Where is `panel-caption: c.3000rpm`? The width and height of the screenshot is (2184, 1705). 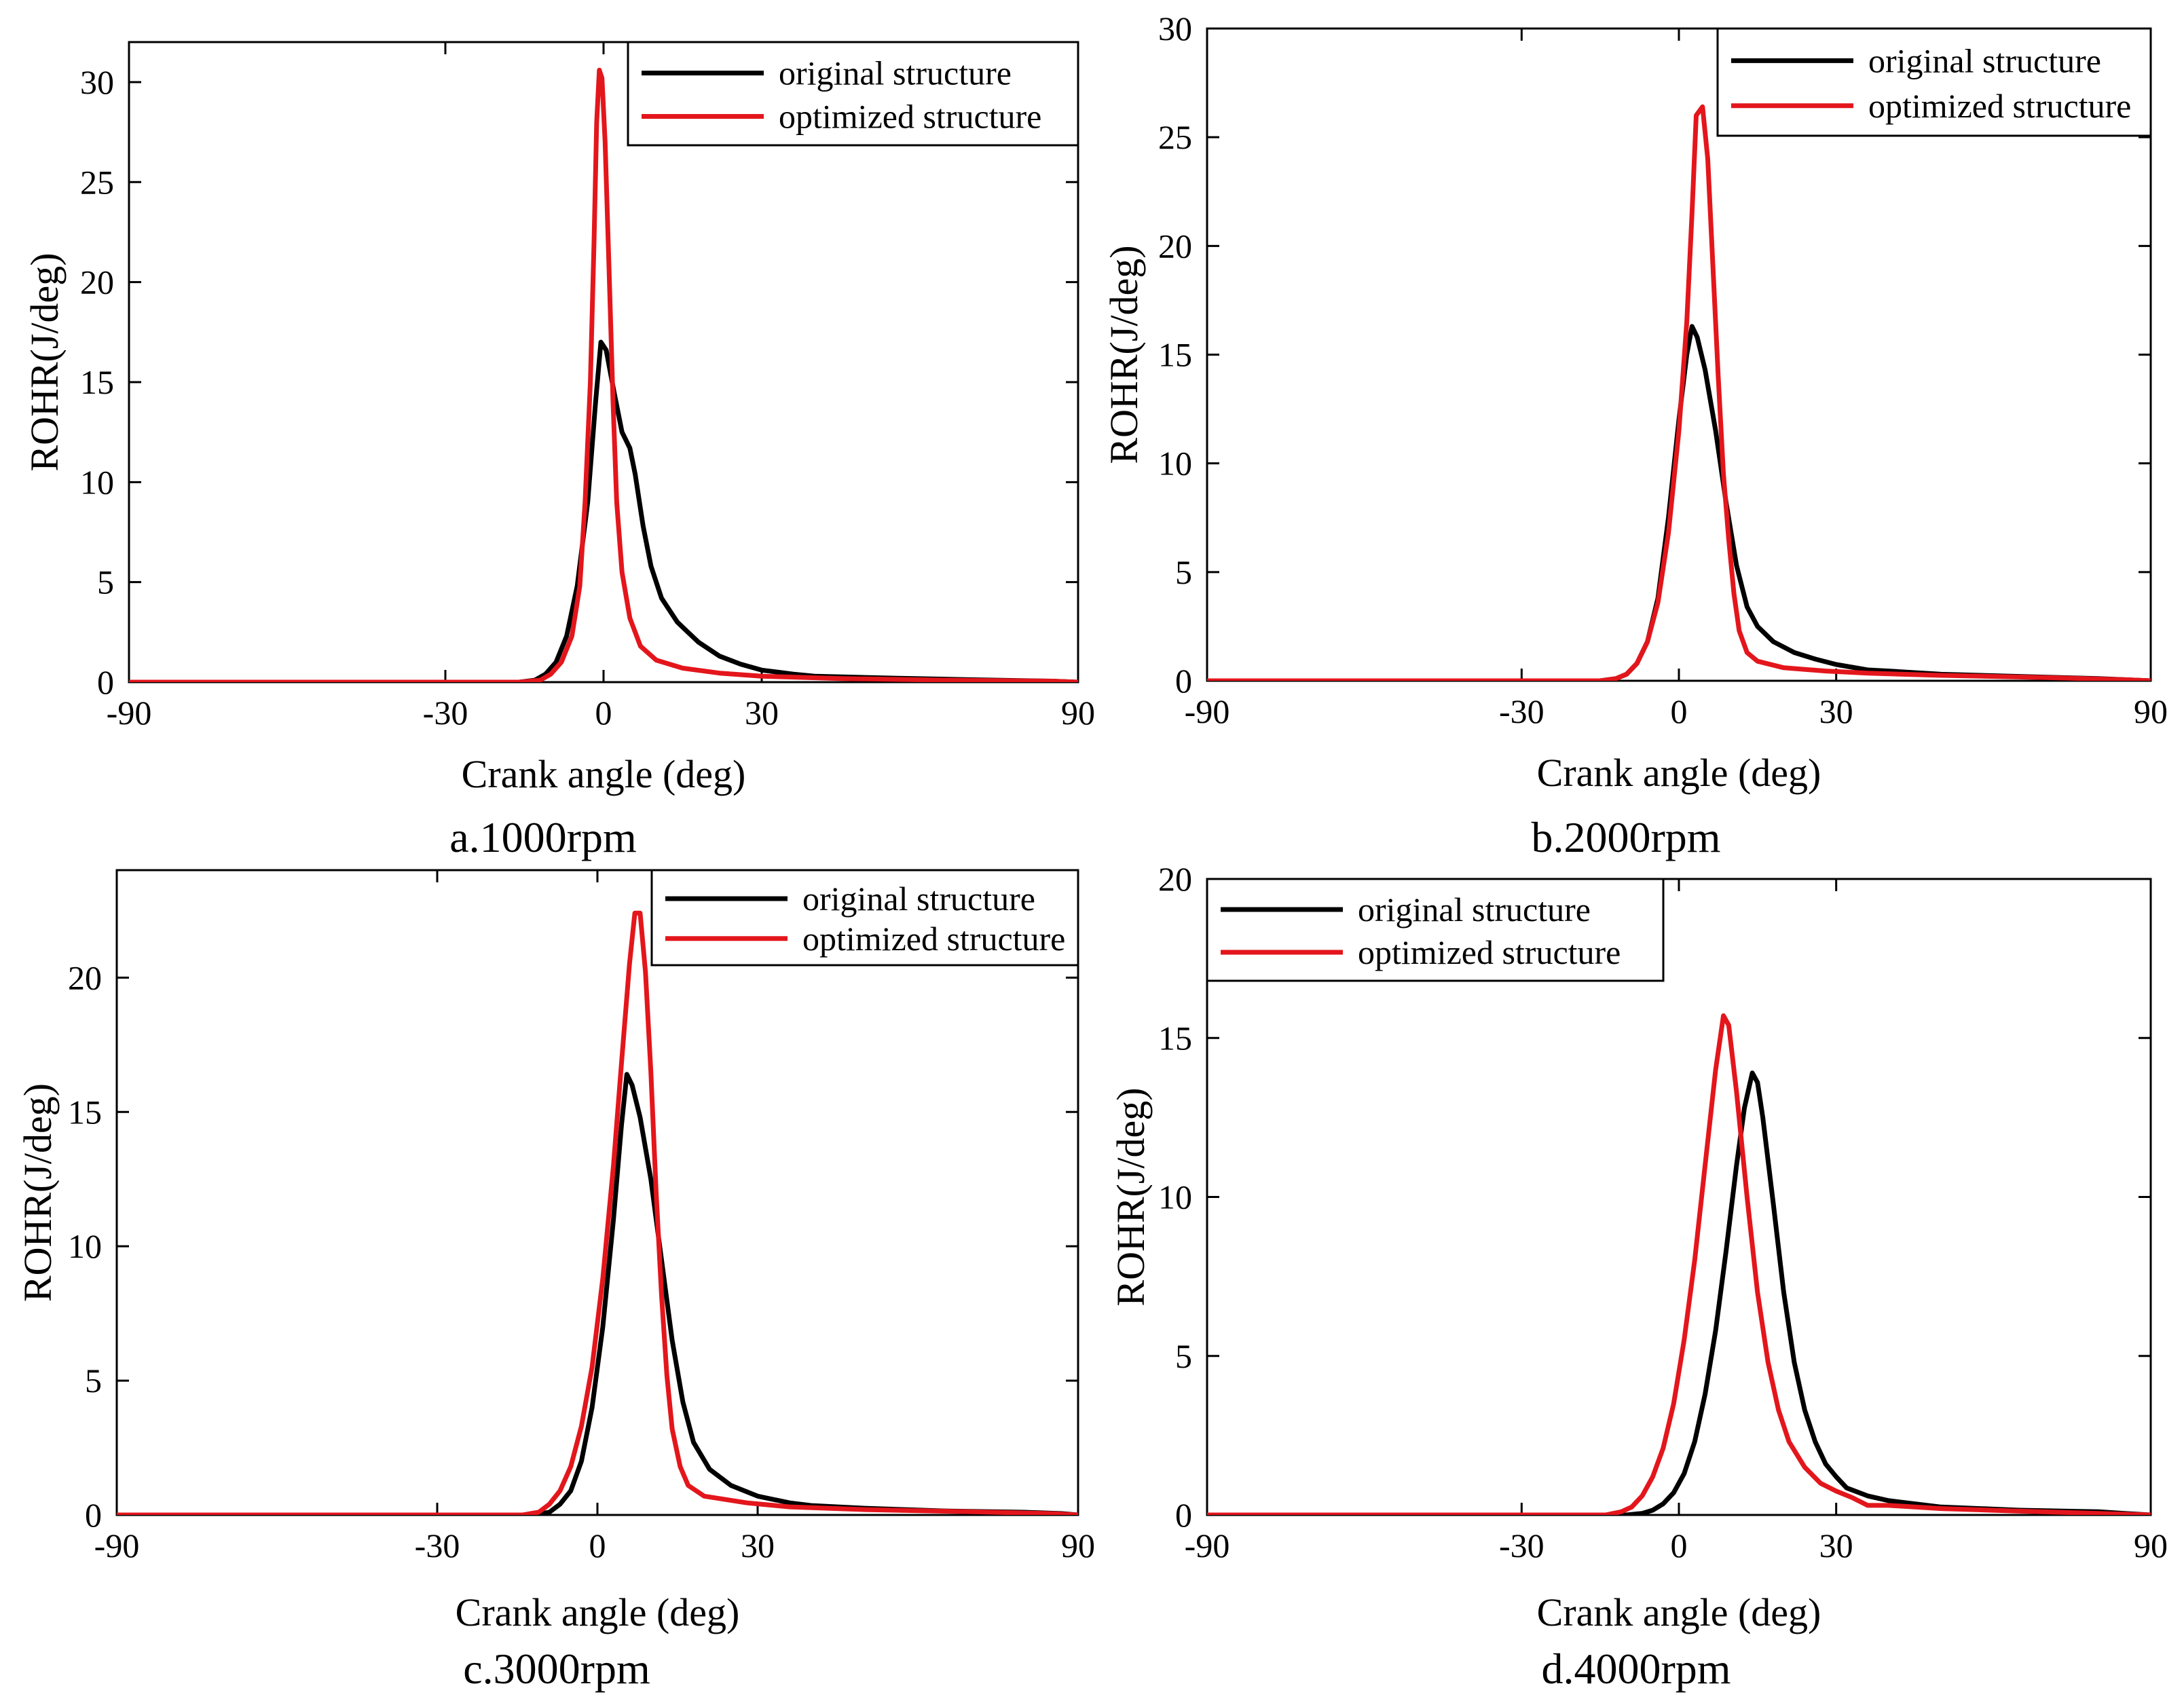
panel-caption: c.3000rpm is located at coordinates (556, 1669).